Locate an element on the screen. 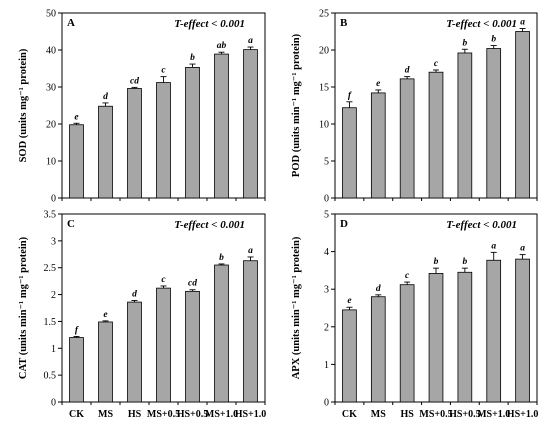  panel-label: B is located at coordinates (344, 23).